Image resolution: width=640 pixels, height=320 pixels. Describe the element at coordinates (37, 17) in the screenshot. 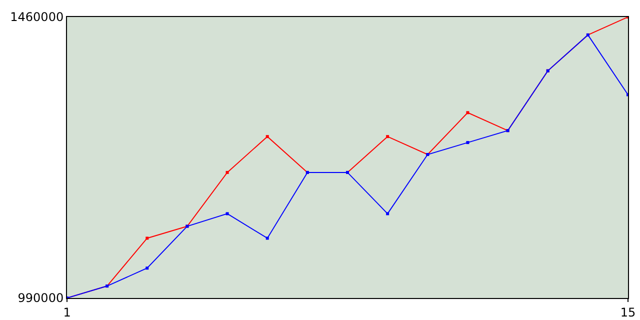

I see `y-tick-label: 1460000` at that location.